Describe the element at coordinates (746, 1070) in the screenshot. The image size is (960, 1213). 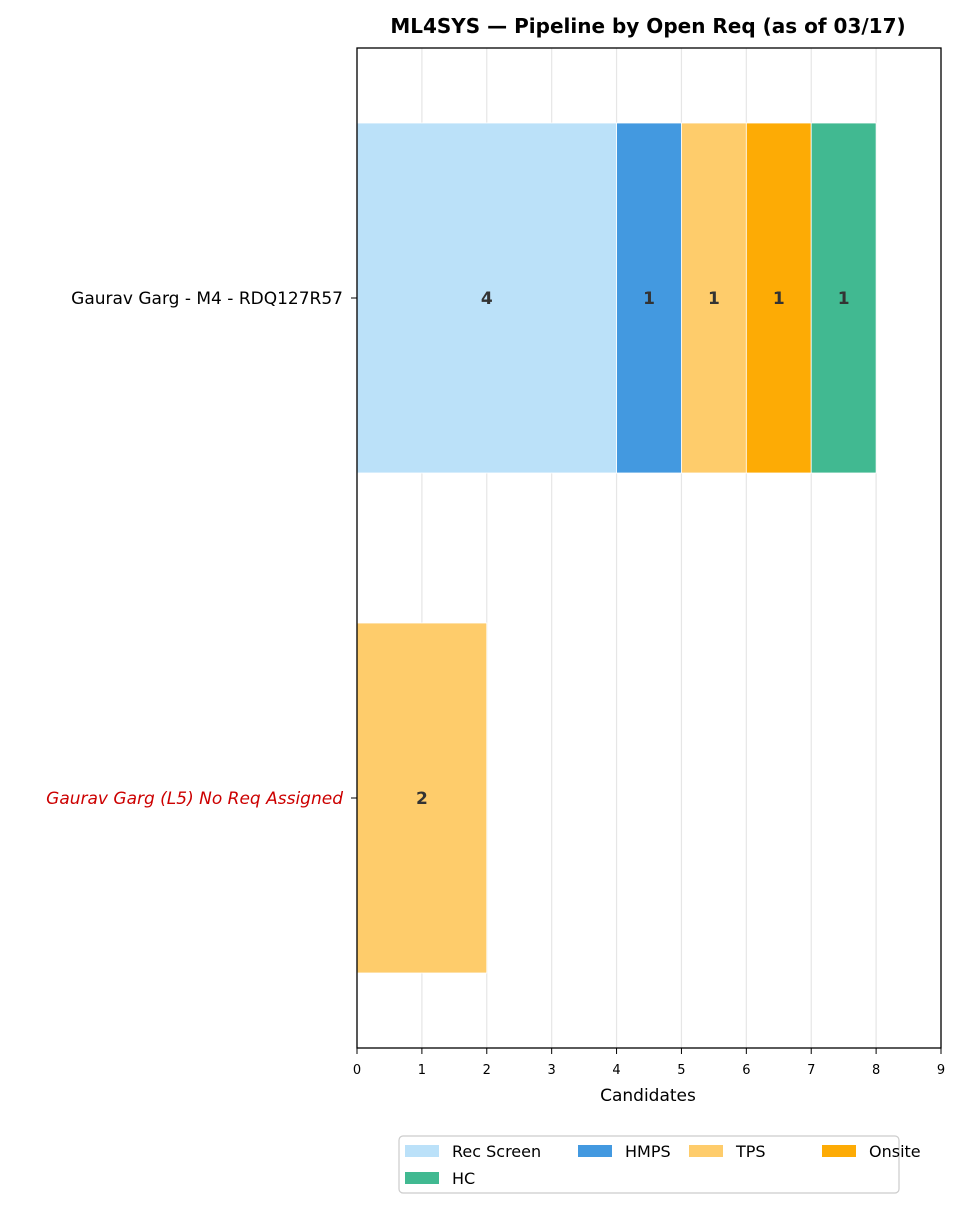
I see `x-tick-label: 6` at that location.